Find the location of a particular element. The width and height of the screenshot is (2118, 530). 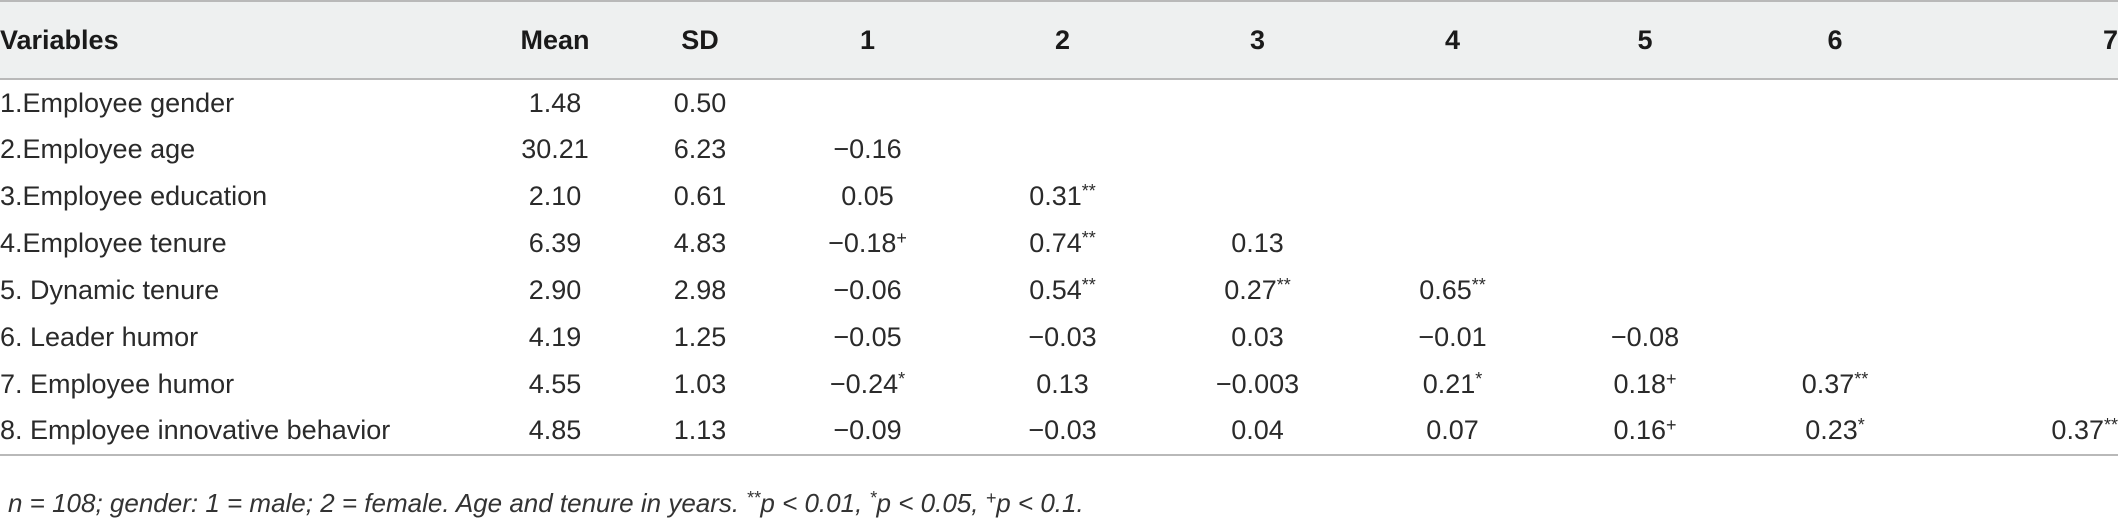

cell-mean: 4.85 is located at coordinates (555, 432).